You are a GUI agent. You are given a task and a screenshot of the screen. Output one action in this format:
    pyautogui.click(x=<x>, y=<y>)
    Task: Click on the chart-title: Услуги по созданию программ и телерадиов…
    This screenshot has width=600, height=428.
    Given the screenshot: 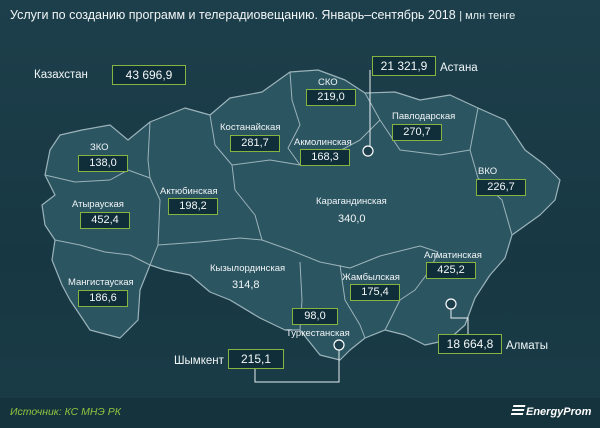 What is the action you would take?
    pyautogui.click(x=262, y=15)
    